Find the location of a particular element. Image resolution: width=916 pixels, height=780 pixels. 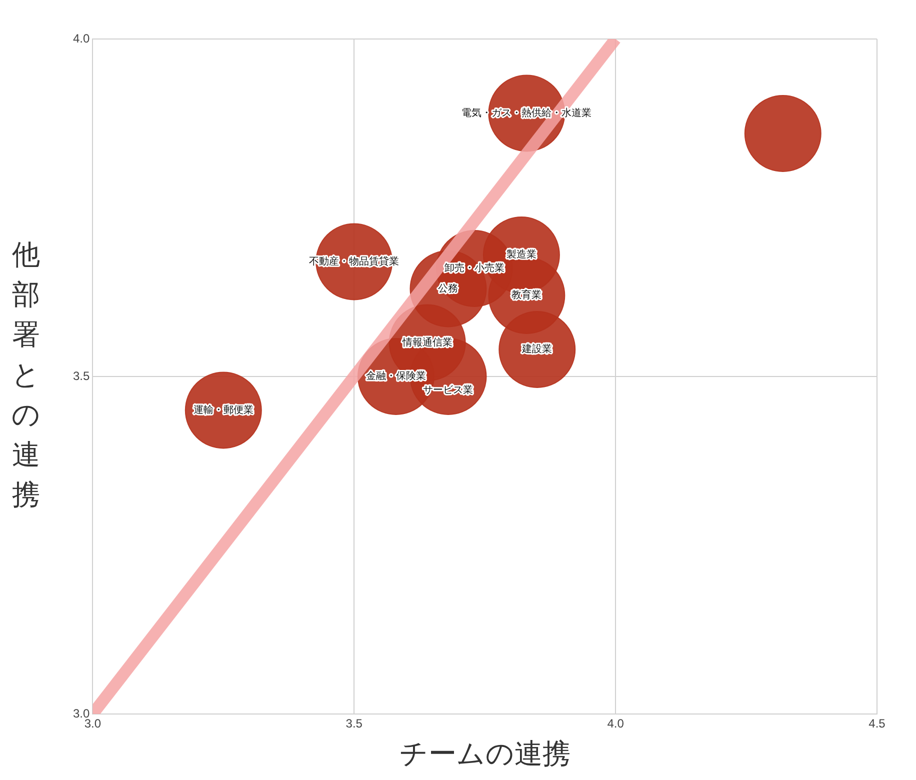

series-label: 卸売・小売業 is located at coordinates (474, 268).